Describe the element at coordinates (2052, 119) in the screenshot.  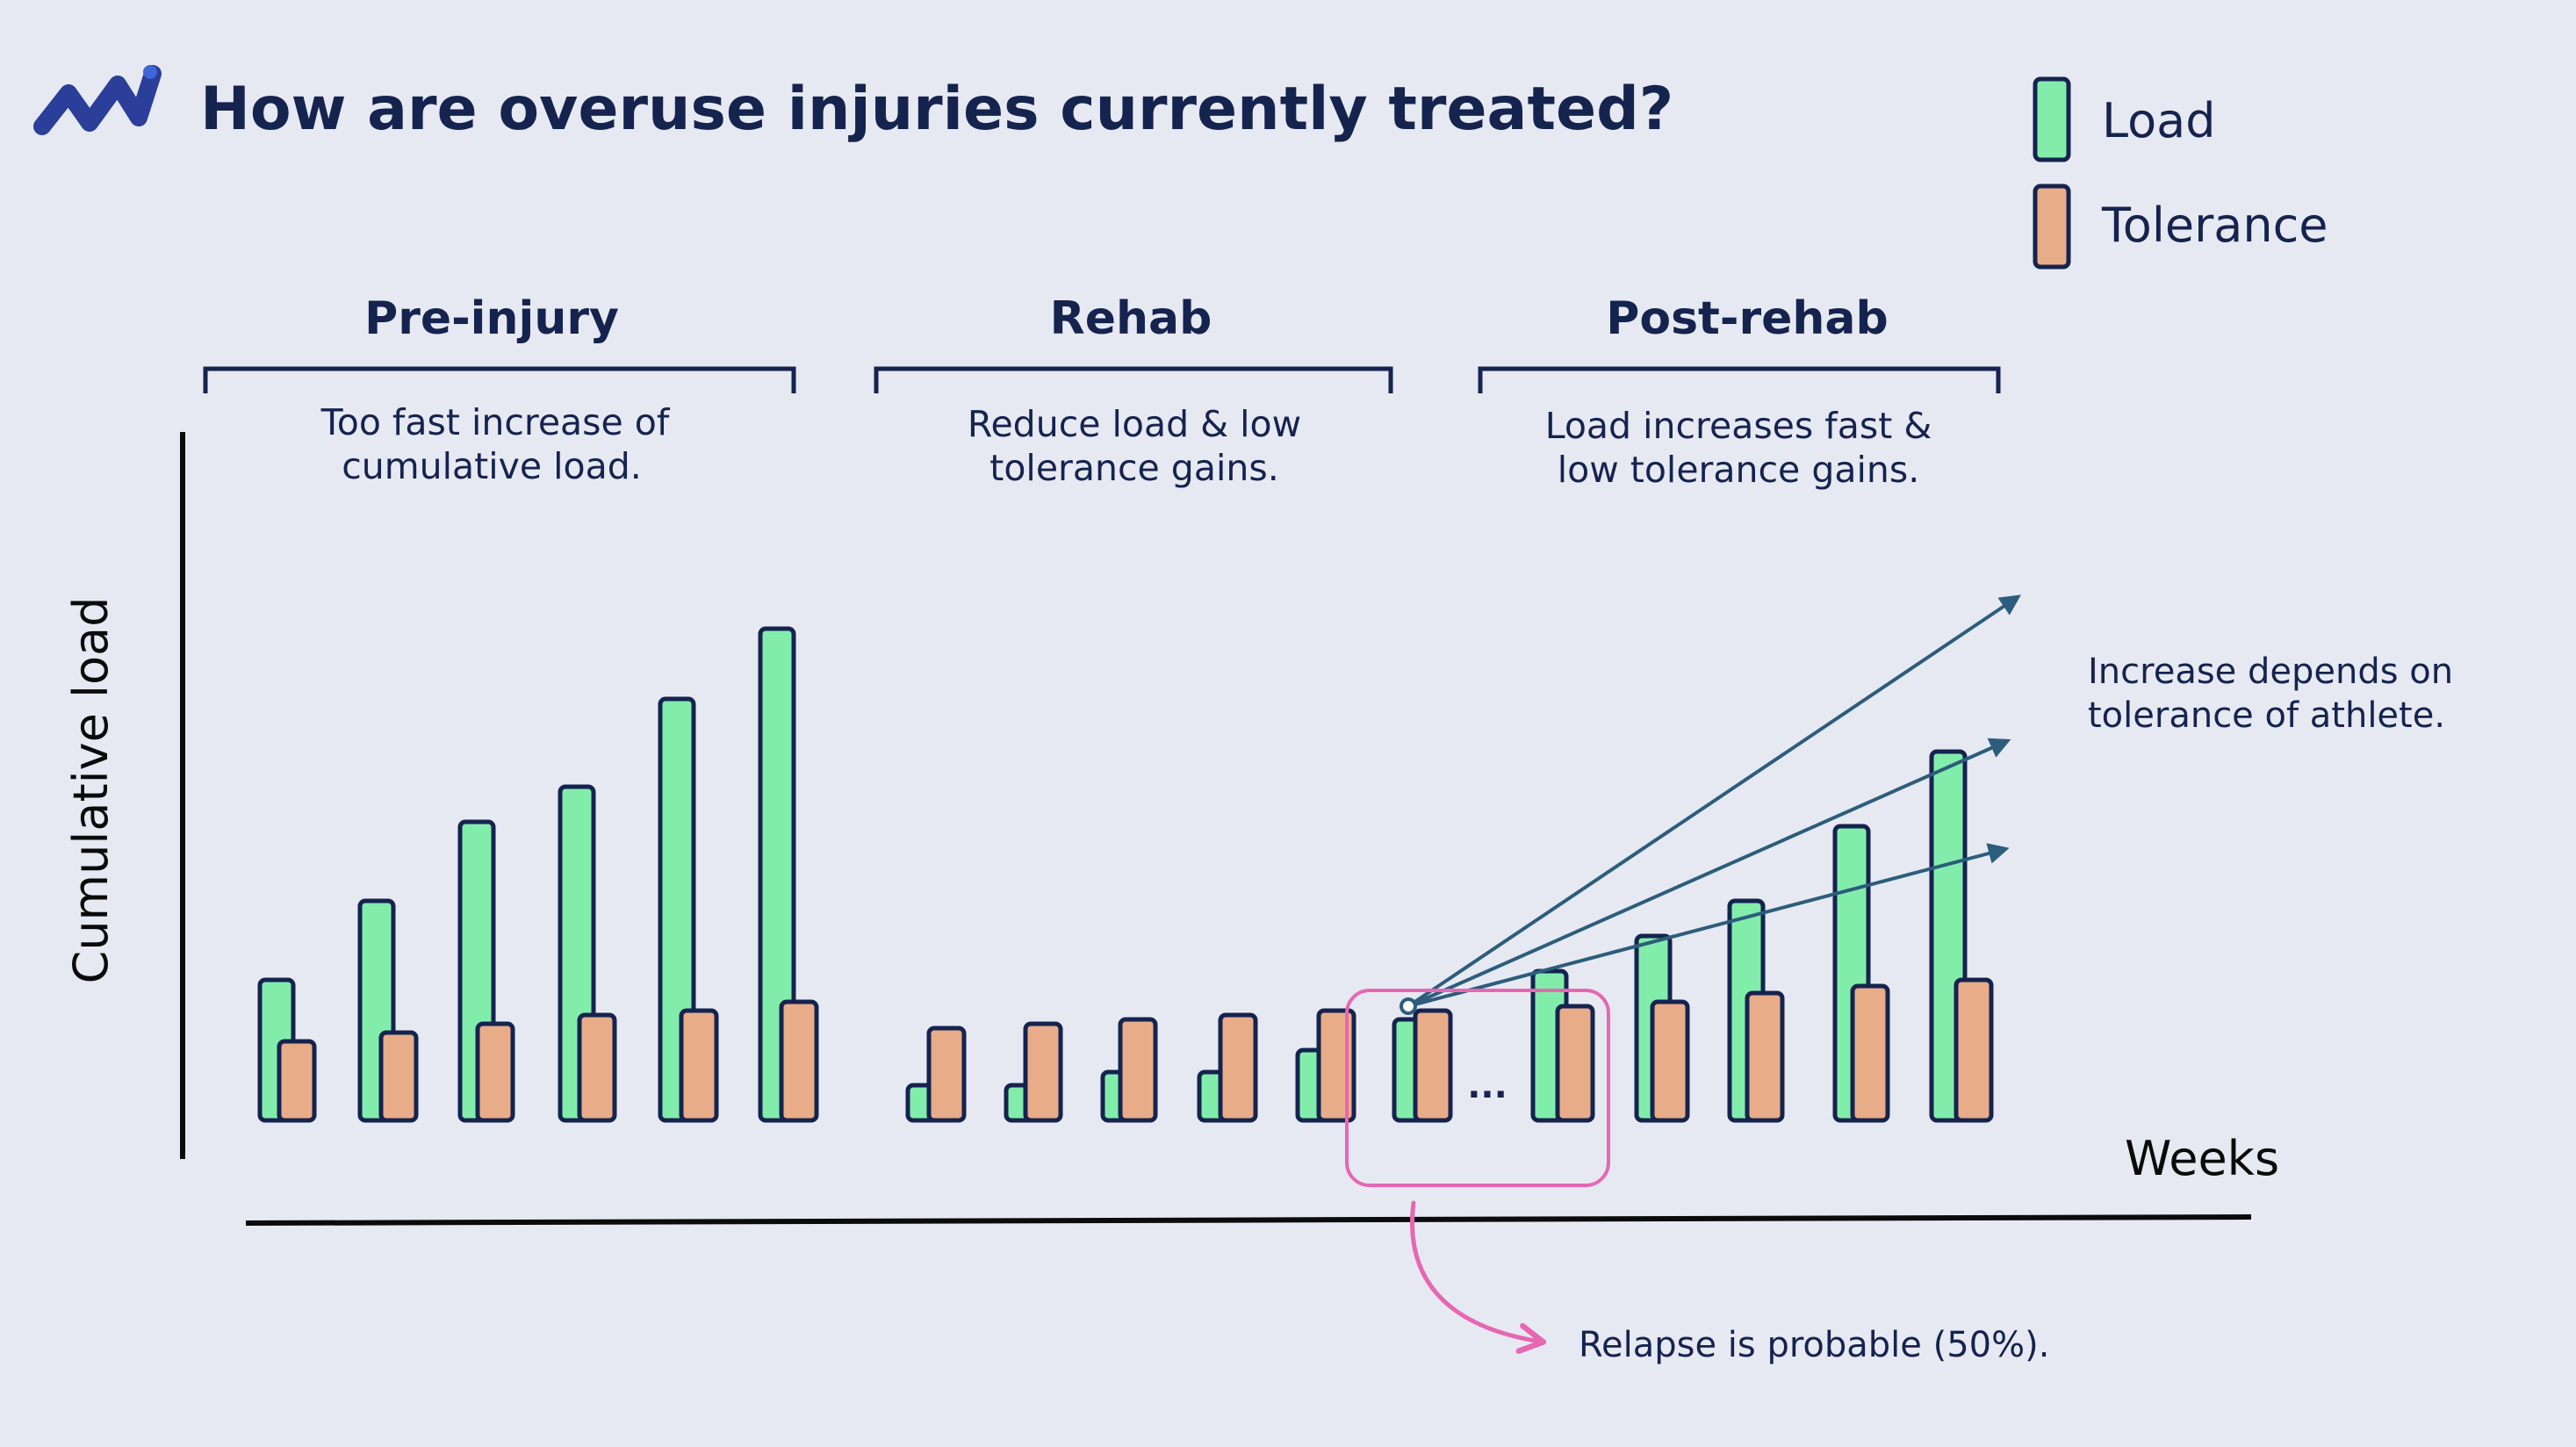
I see `legend-swatch-load` at that location.